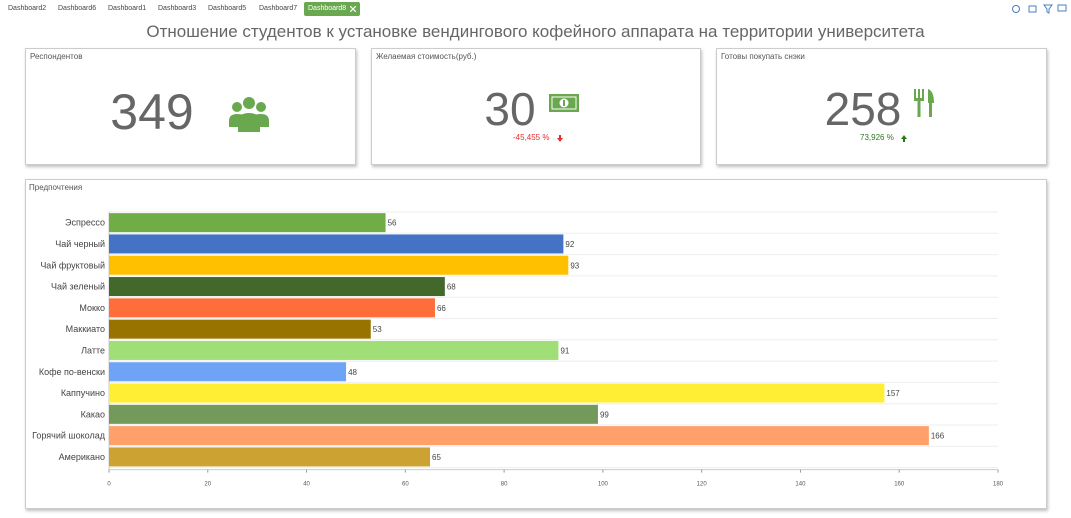  Describe the element at coordinates (80, 244) in the screenshot. I see `y-tick-label: Чай черный` at that location.